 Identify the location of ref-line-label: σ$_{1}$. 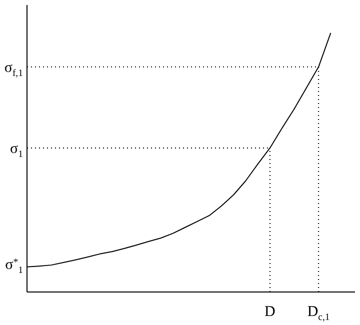
(17, 150).